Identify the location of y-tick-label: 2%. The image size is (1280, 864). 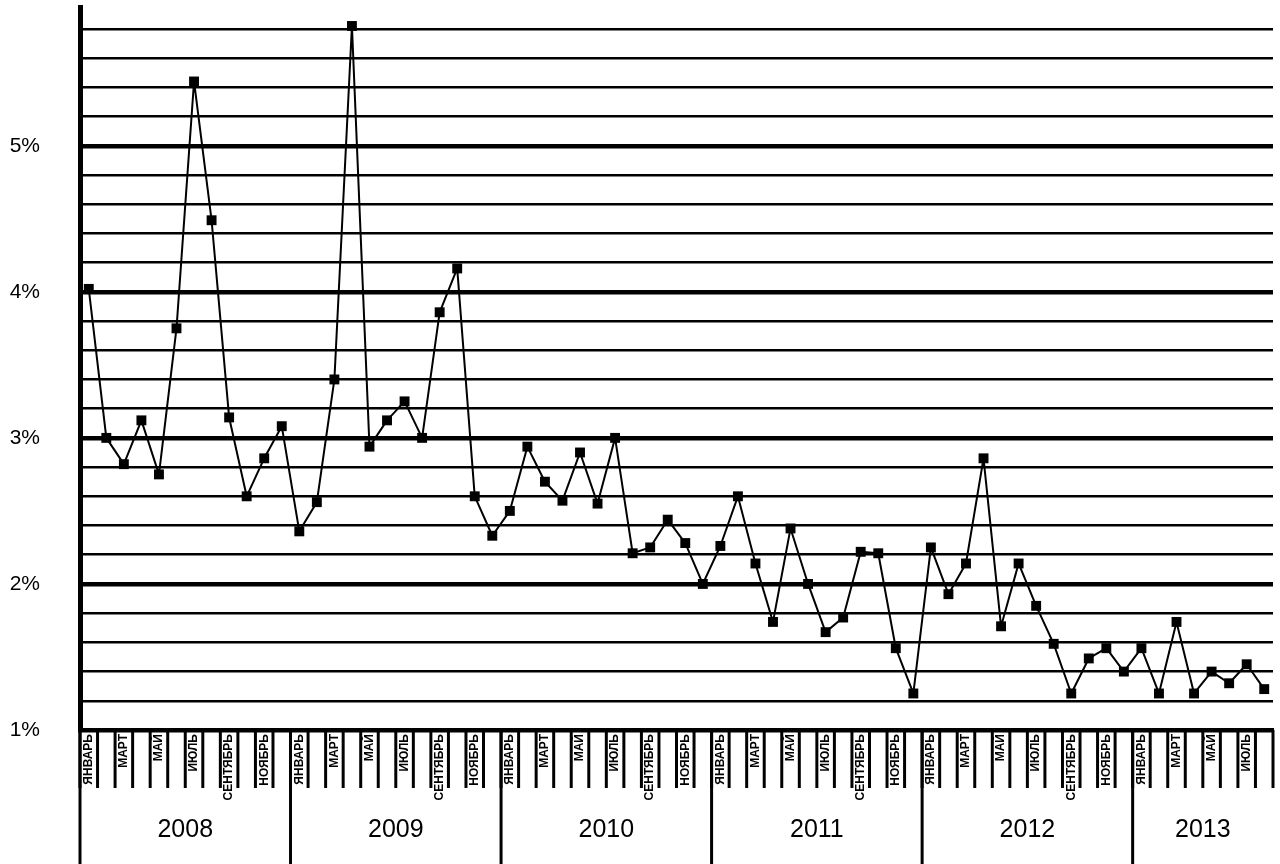
(24, 582).